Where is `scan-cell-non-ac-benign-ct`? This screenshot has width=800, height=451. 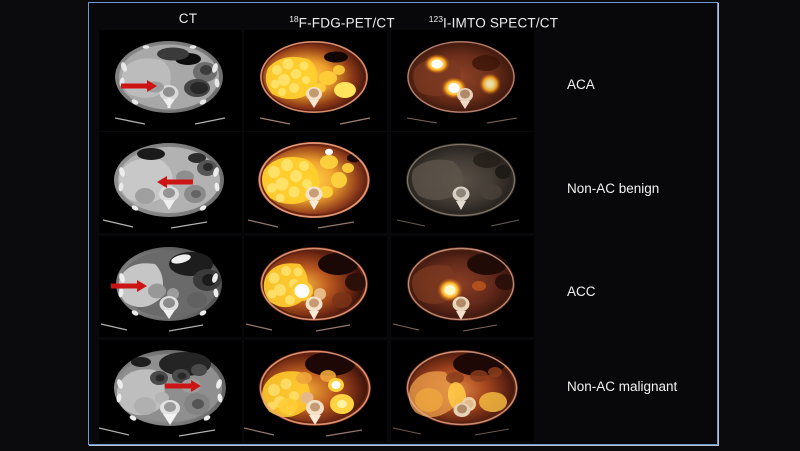
scan-cell-non-ac-benign-ct is located at coordinates (170, 182).